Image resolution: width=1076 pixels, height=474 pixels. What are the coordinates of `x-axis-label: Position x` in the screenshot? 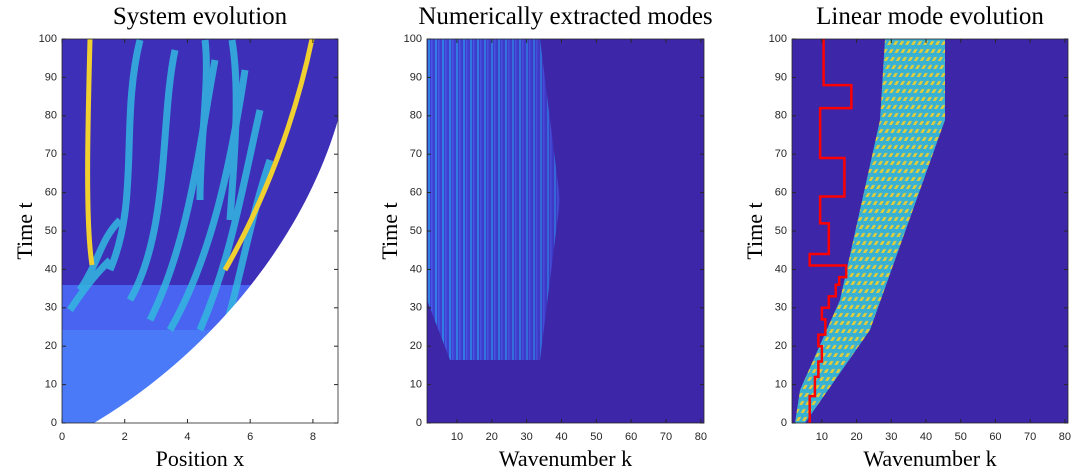 It's located at (200, 458).